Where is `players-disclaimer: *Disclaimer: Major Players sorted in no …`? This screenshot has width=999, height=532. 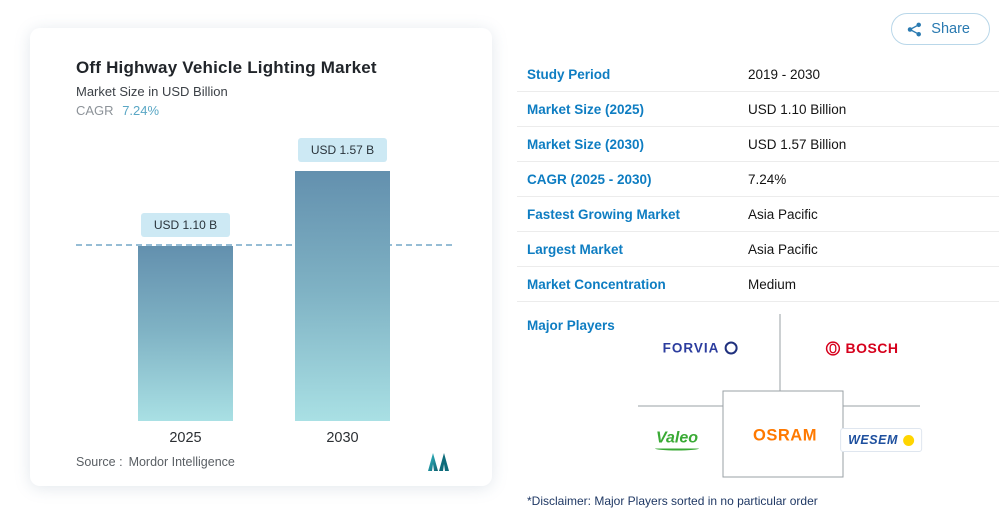
players-disclaimer: *Disclaimer: Major Players sorted in no … is located at coordinates (672, 501).